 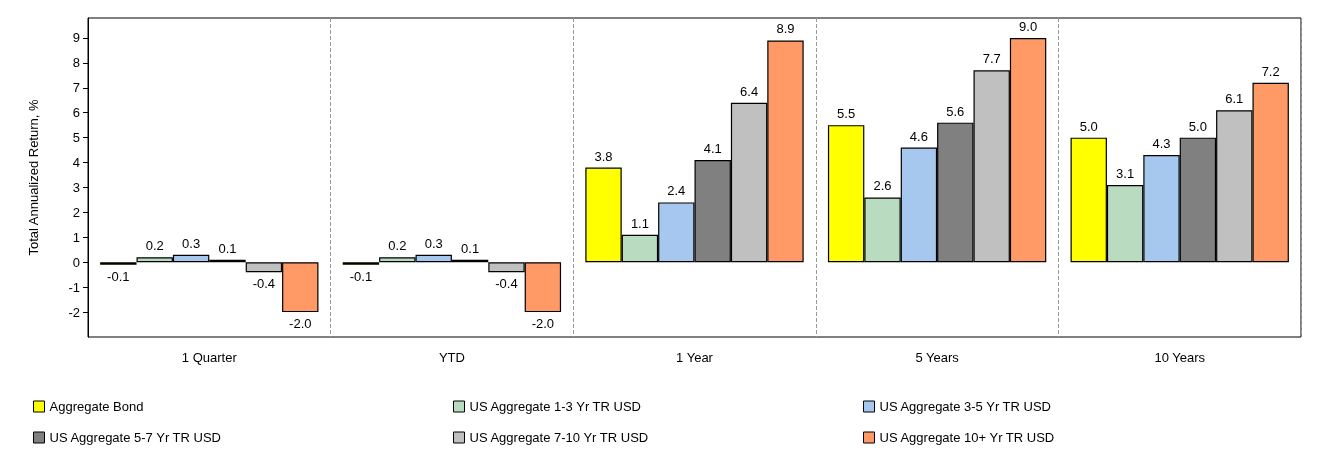 I want to click on data-label: 4.1, so click(x=712, y=149).